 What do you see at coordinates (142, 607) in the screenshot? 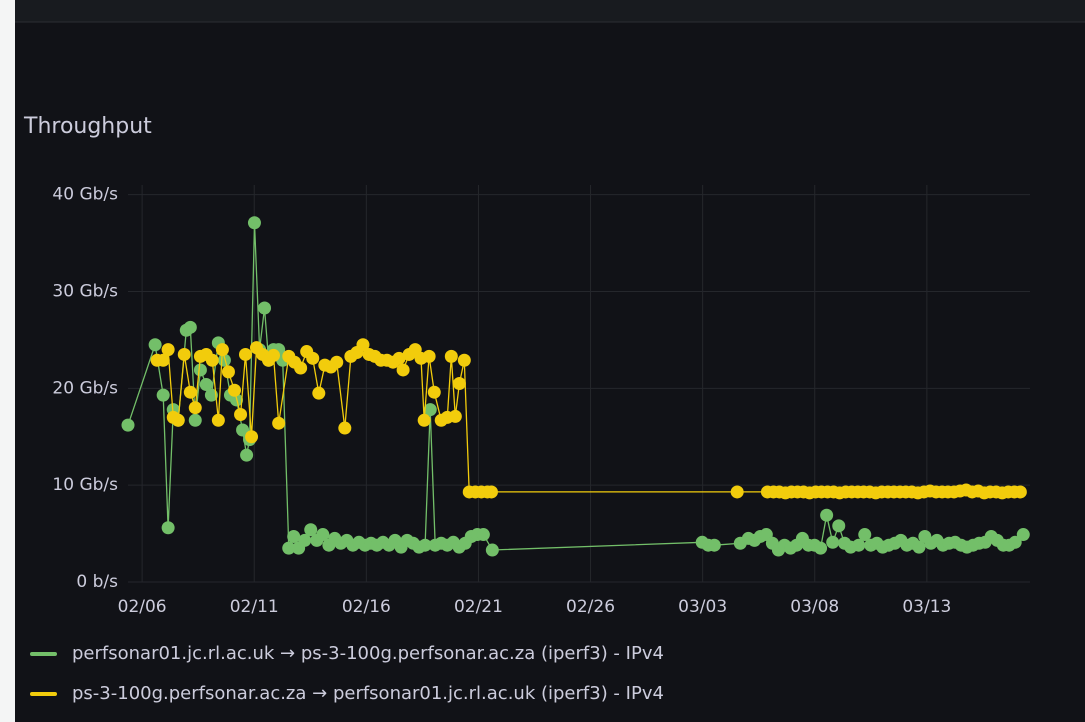
I see `x-tick-label: 02/06` at bounding box center [142, 607].